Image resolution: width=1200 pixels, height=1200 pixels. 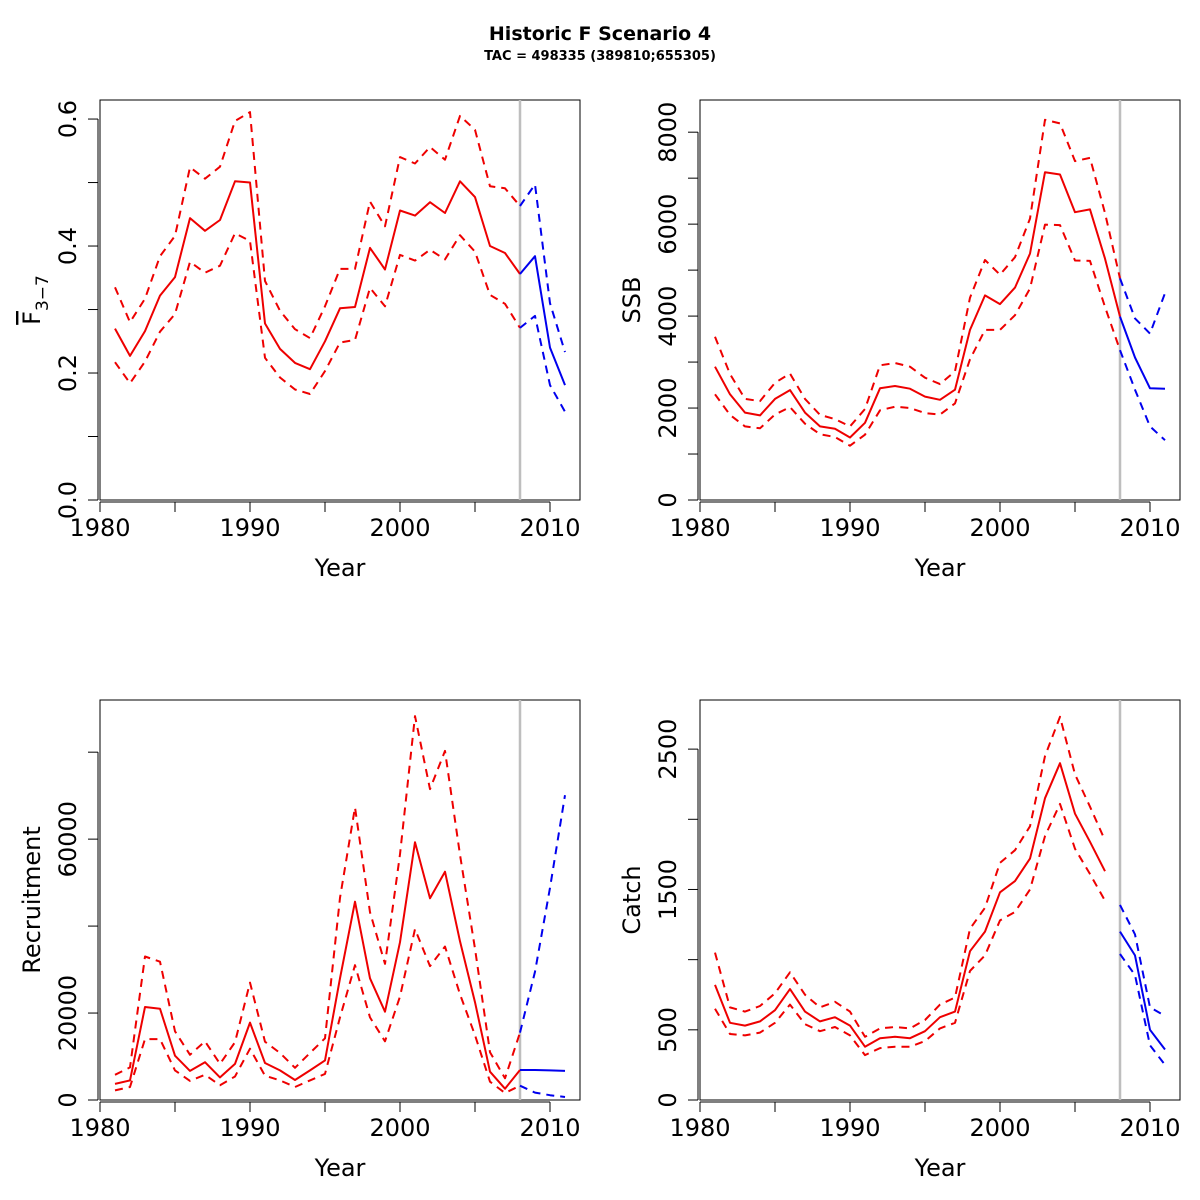 I want to click on y-tick-label: 2000, so click(x=668, y=408).